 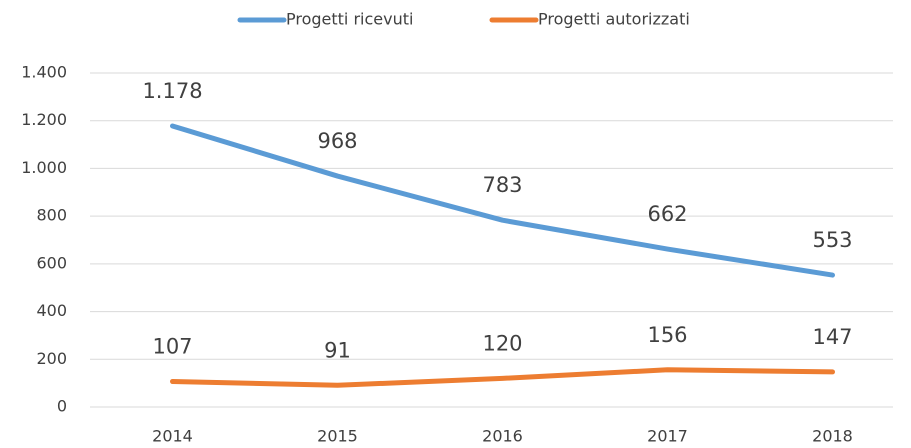 What do you see at coordinates (337, 350) in the screenshot?
I see `data-label: 91` at bounding box center [337, 350].